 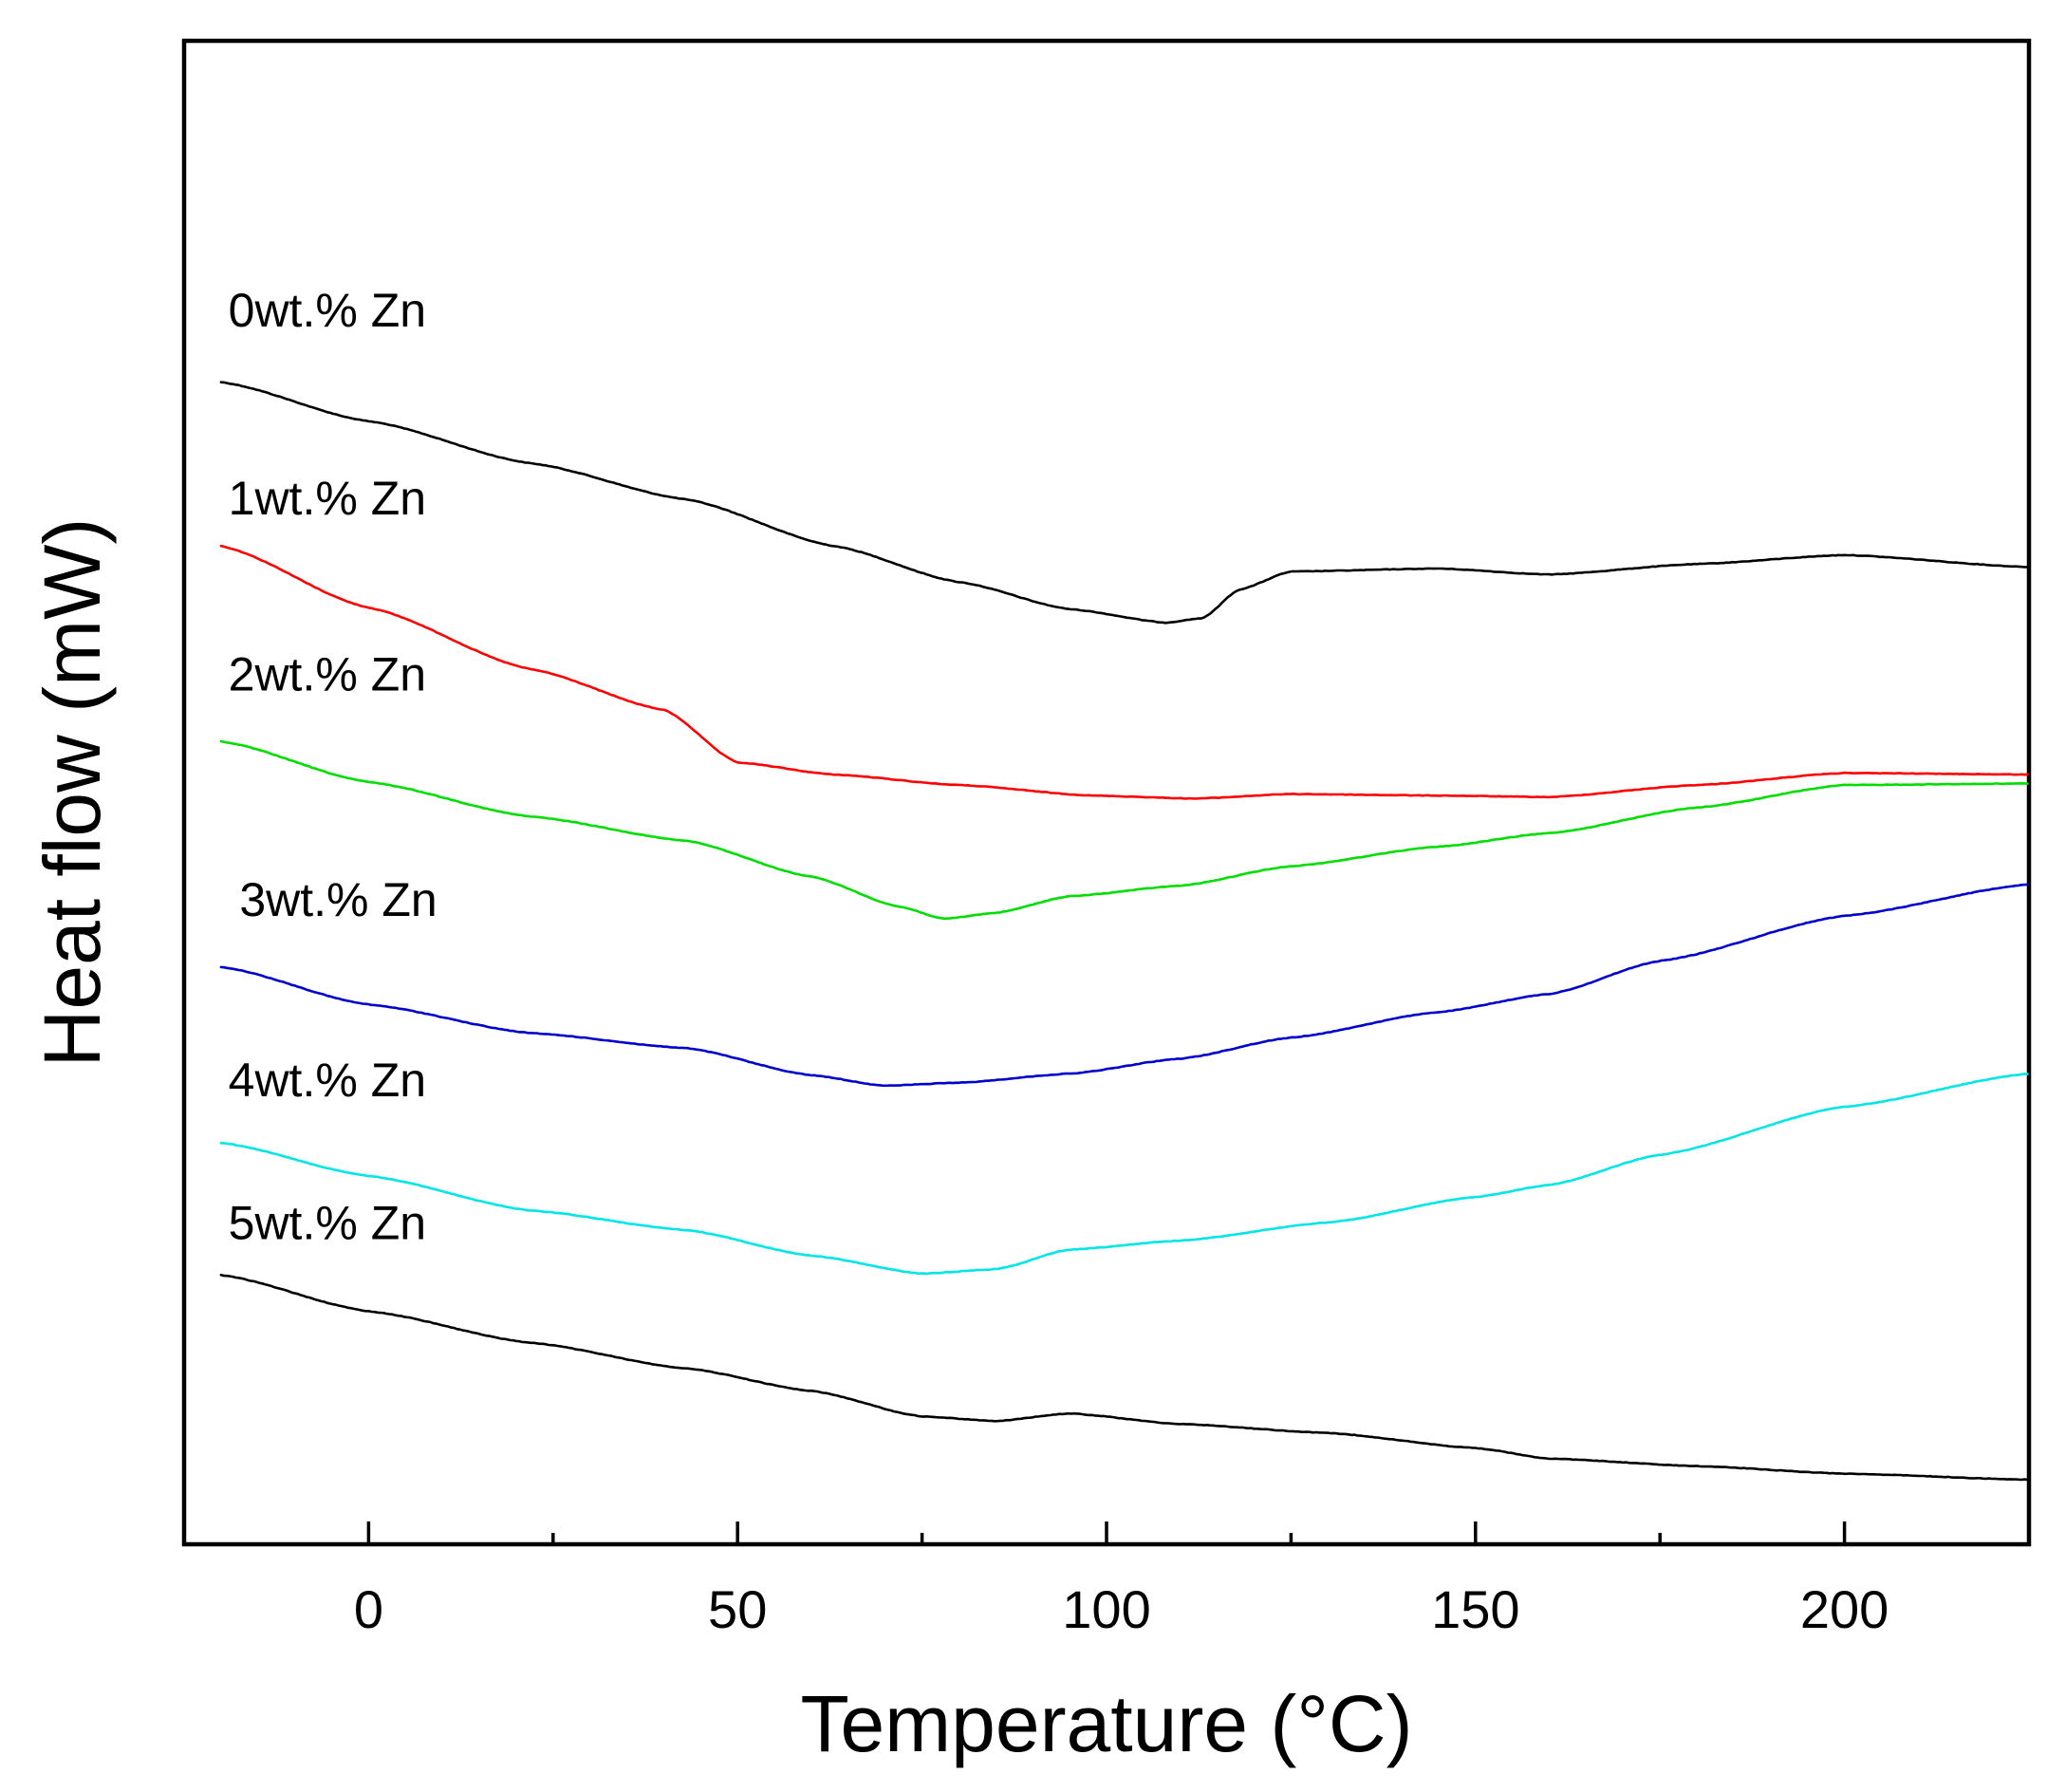 I want to click on x-axis-ticks, so click(x=1107, y=1532).